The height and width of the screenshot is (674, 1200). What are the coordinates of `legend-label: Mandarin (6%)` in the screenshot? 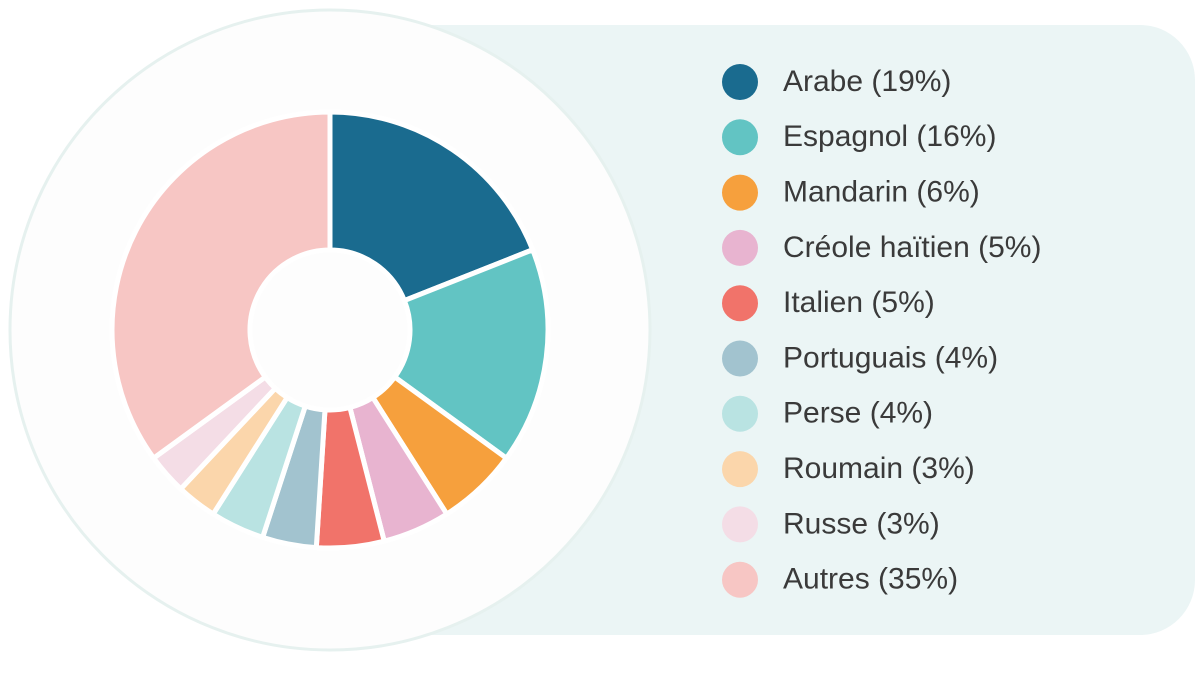 It's located at (881, 192).